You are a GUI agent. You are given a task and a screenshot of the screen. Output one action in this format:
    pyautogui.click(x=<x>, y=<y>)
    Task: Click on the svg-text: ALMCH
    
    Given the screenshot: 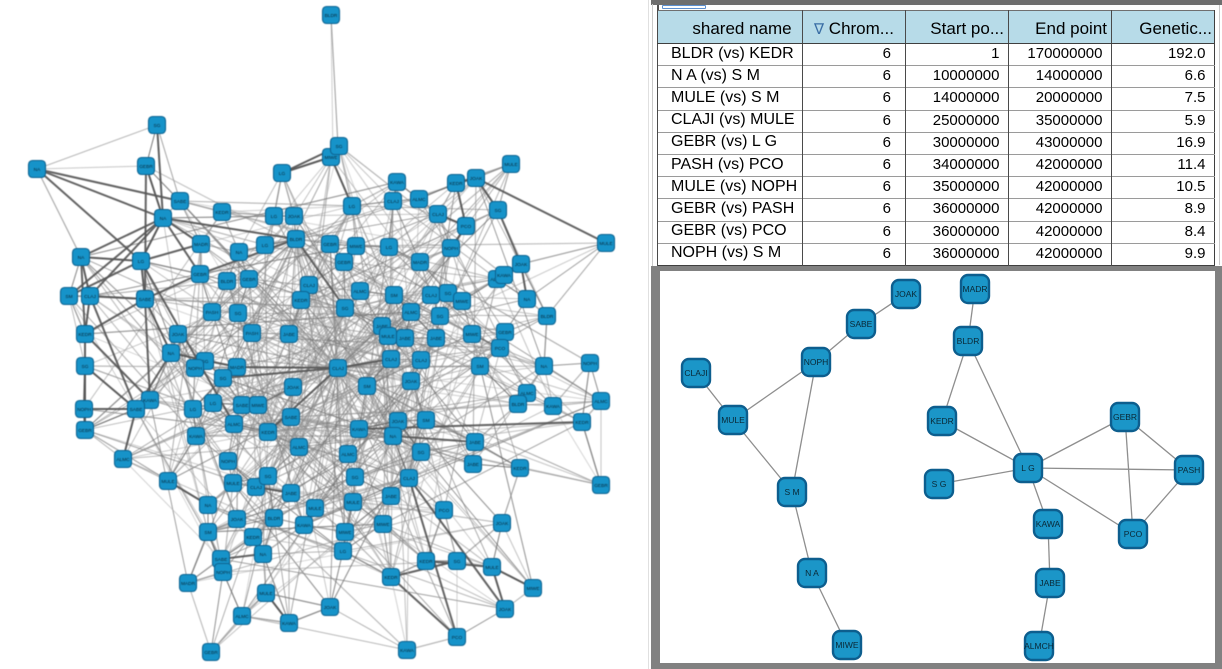 What is the action you would take?
    pyautogui.click(x=1039, y=646)
    